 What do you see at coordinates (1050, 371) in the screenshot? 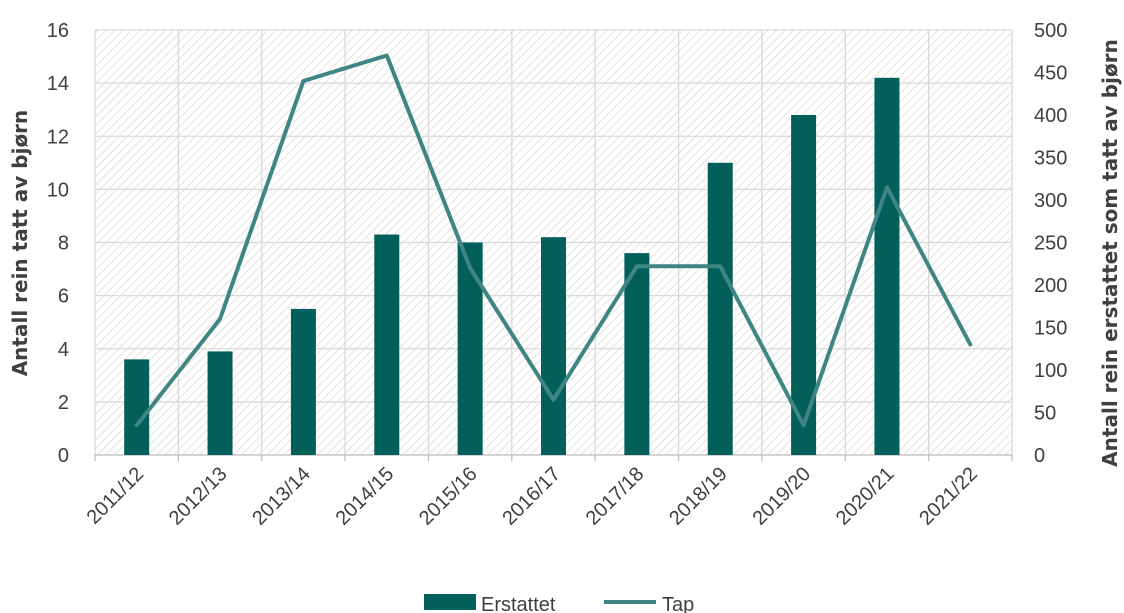
I see `y2-tick-label: 100` at bounding box center [1050, 371].